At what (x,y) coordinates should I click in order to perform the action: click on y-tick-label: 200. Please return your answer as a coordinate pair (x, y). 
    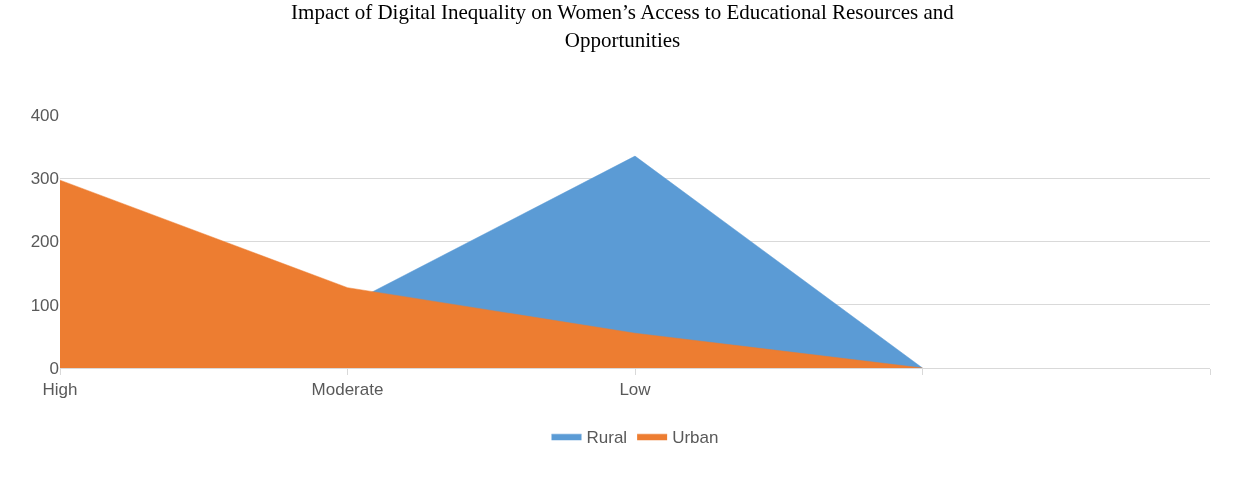
    Looking at the image, I should click on (44, 242).